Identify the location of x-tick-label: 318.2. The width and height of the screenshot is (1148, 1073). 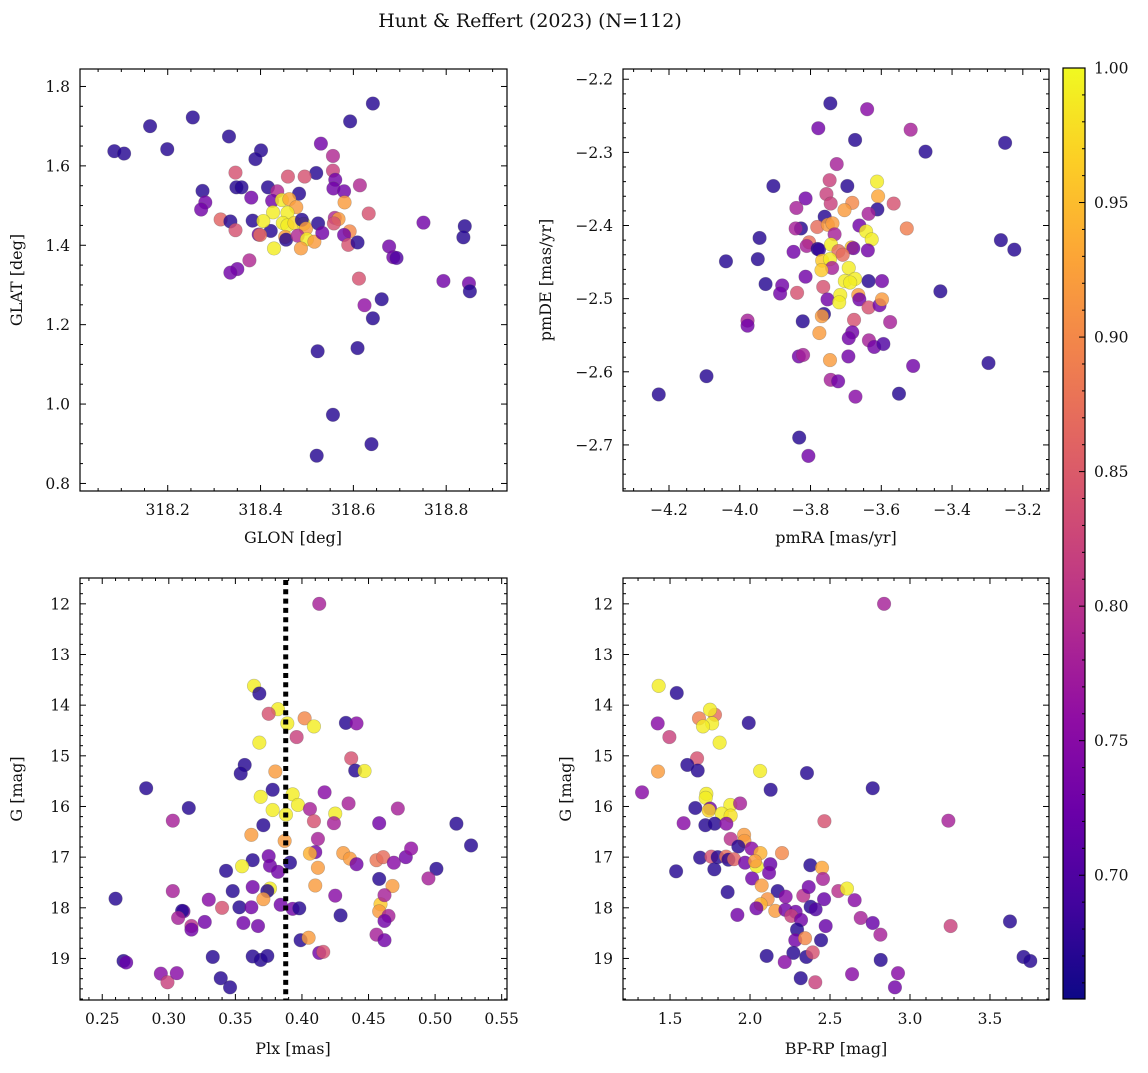
(168, 510).